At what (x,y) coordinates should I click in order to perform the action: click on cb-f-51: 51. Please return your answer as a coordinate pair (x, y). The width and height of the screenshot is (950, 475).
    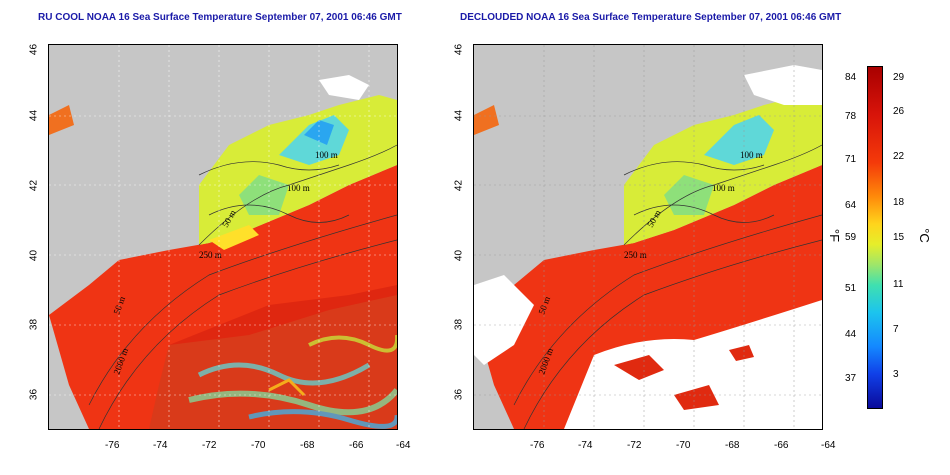
    Looking at the image, I should click on (851, 288).